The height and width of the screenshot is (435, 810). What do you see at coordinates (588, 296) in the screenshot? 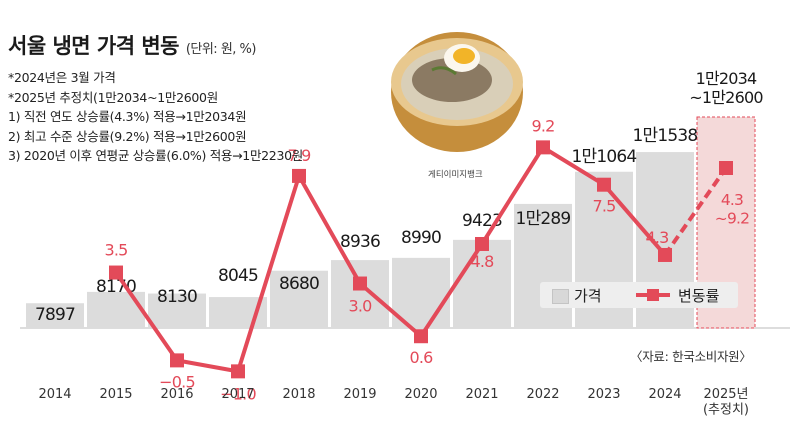
I see `legend-label-bar: 가격` at bounding box center [588, 296].